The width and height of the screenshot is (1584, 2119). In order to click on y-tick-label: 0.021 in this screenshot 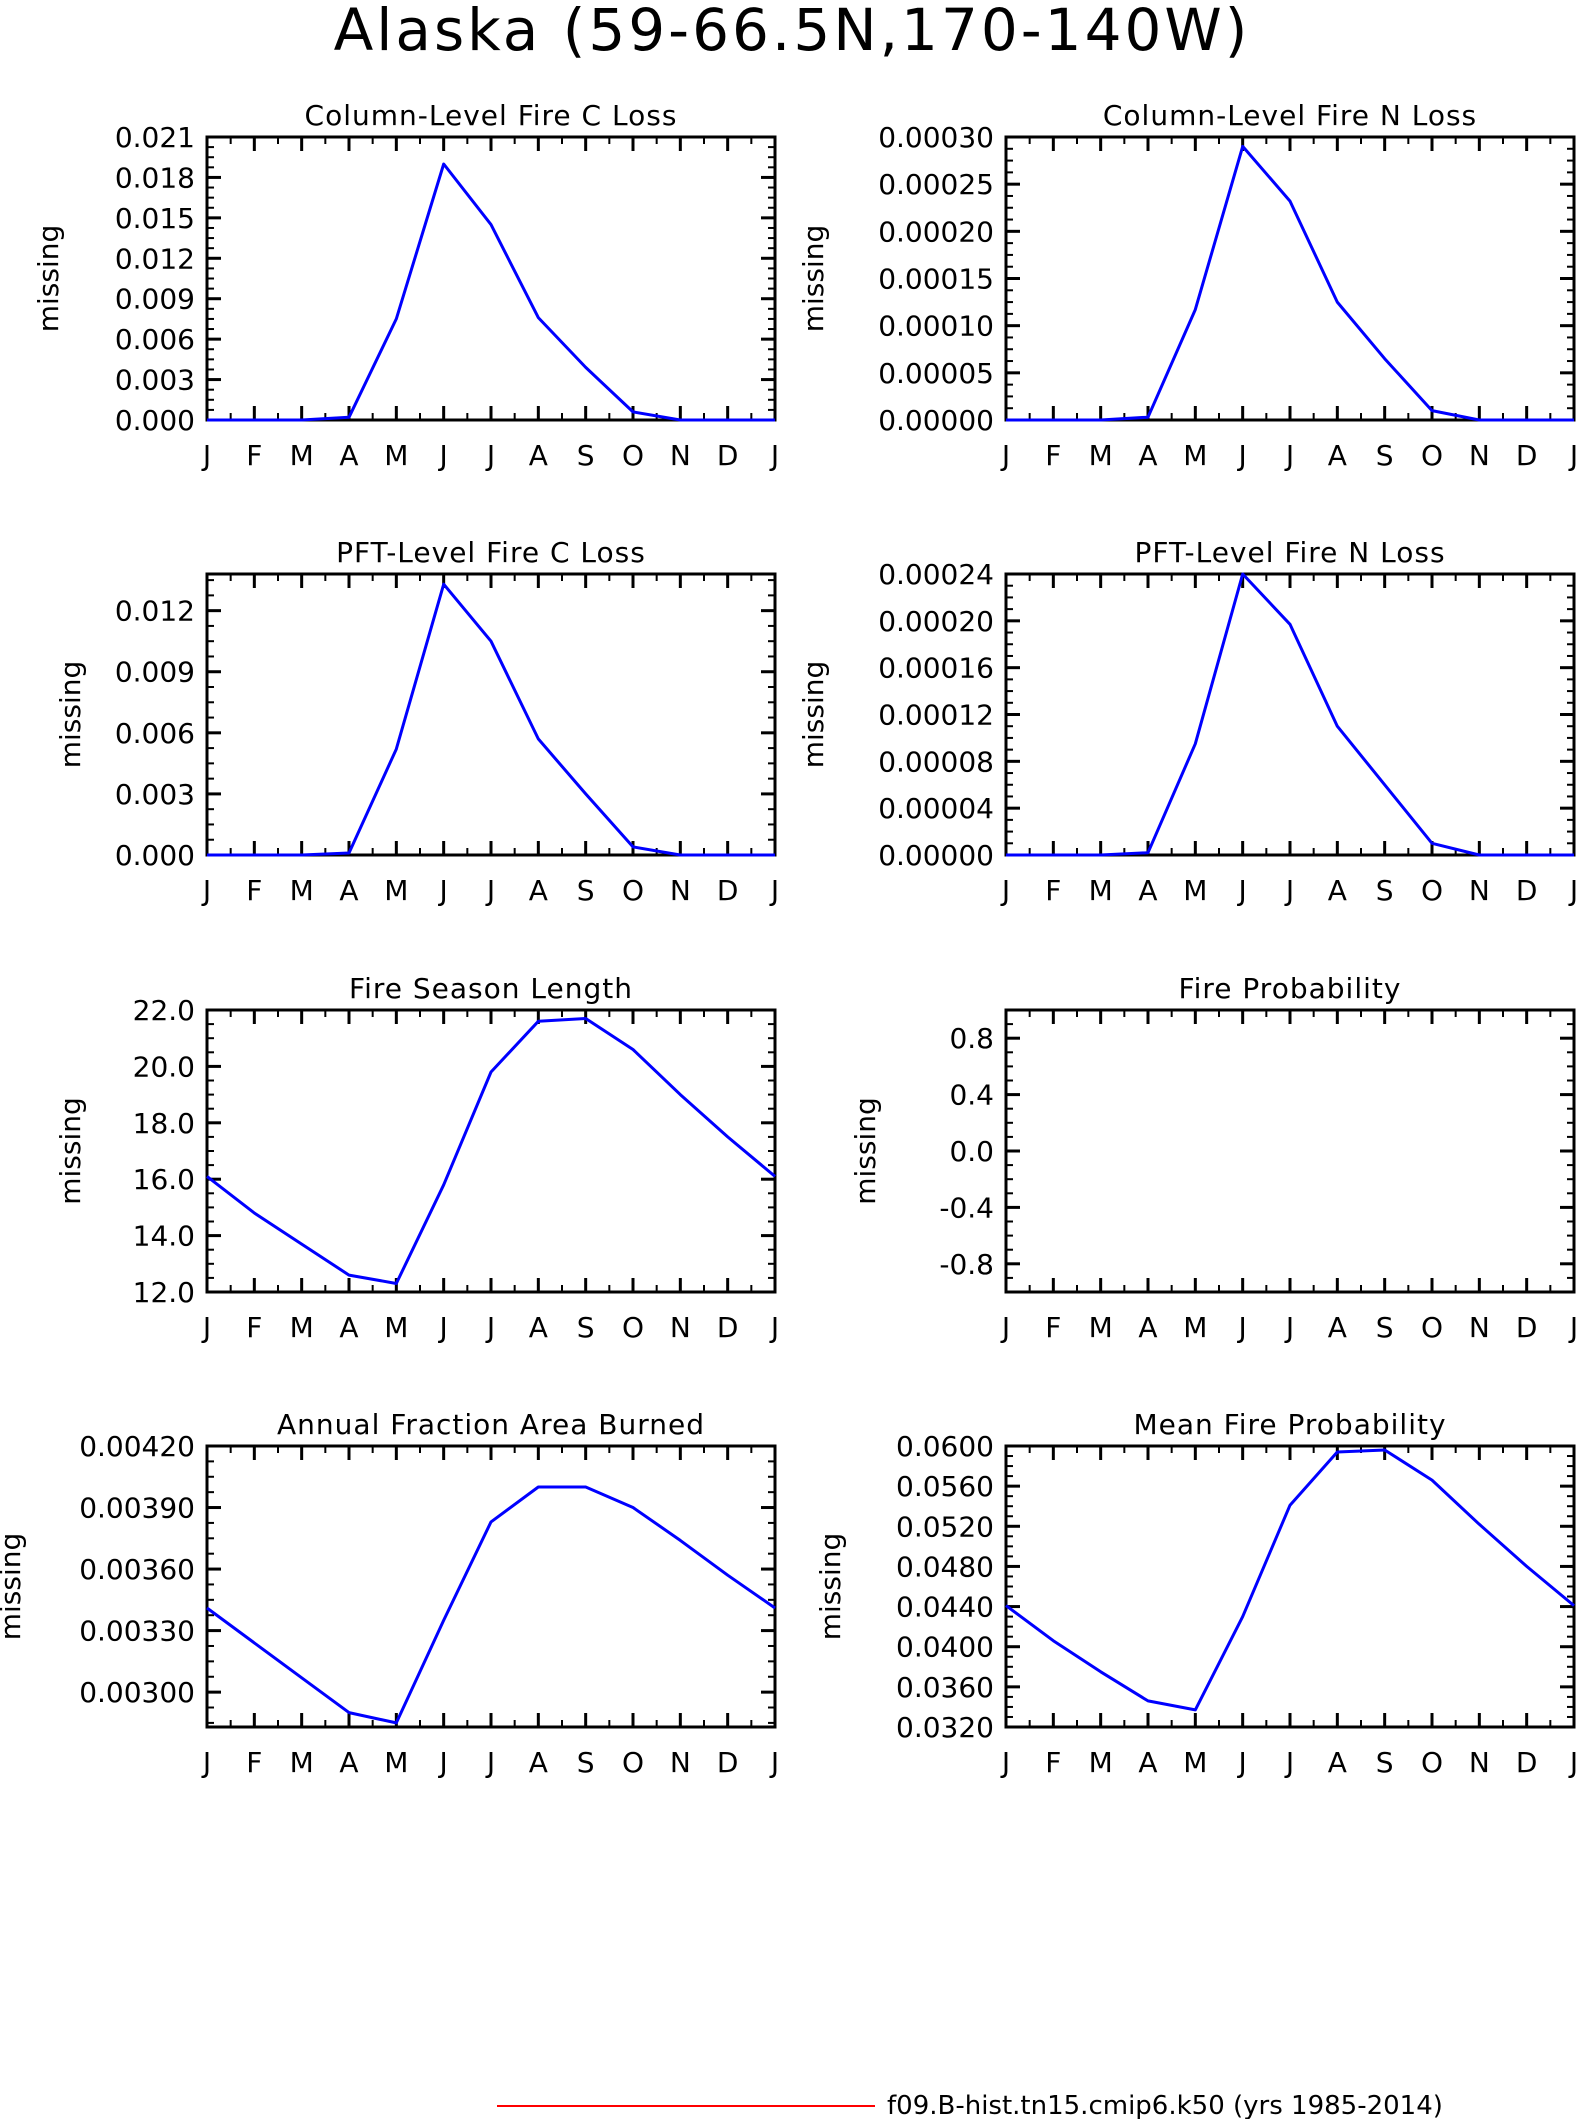, I will do `click(155, 137)`.